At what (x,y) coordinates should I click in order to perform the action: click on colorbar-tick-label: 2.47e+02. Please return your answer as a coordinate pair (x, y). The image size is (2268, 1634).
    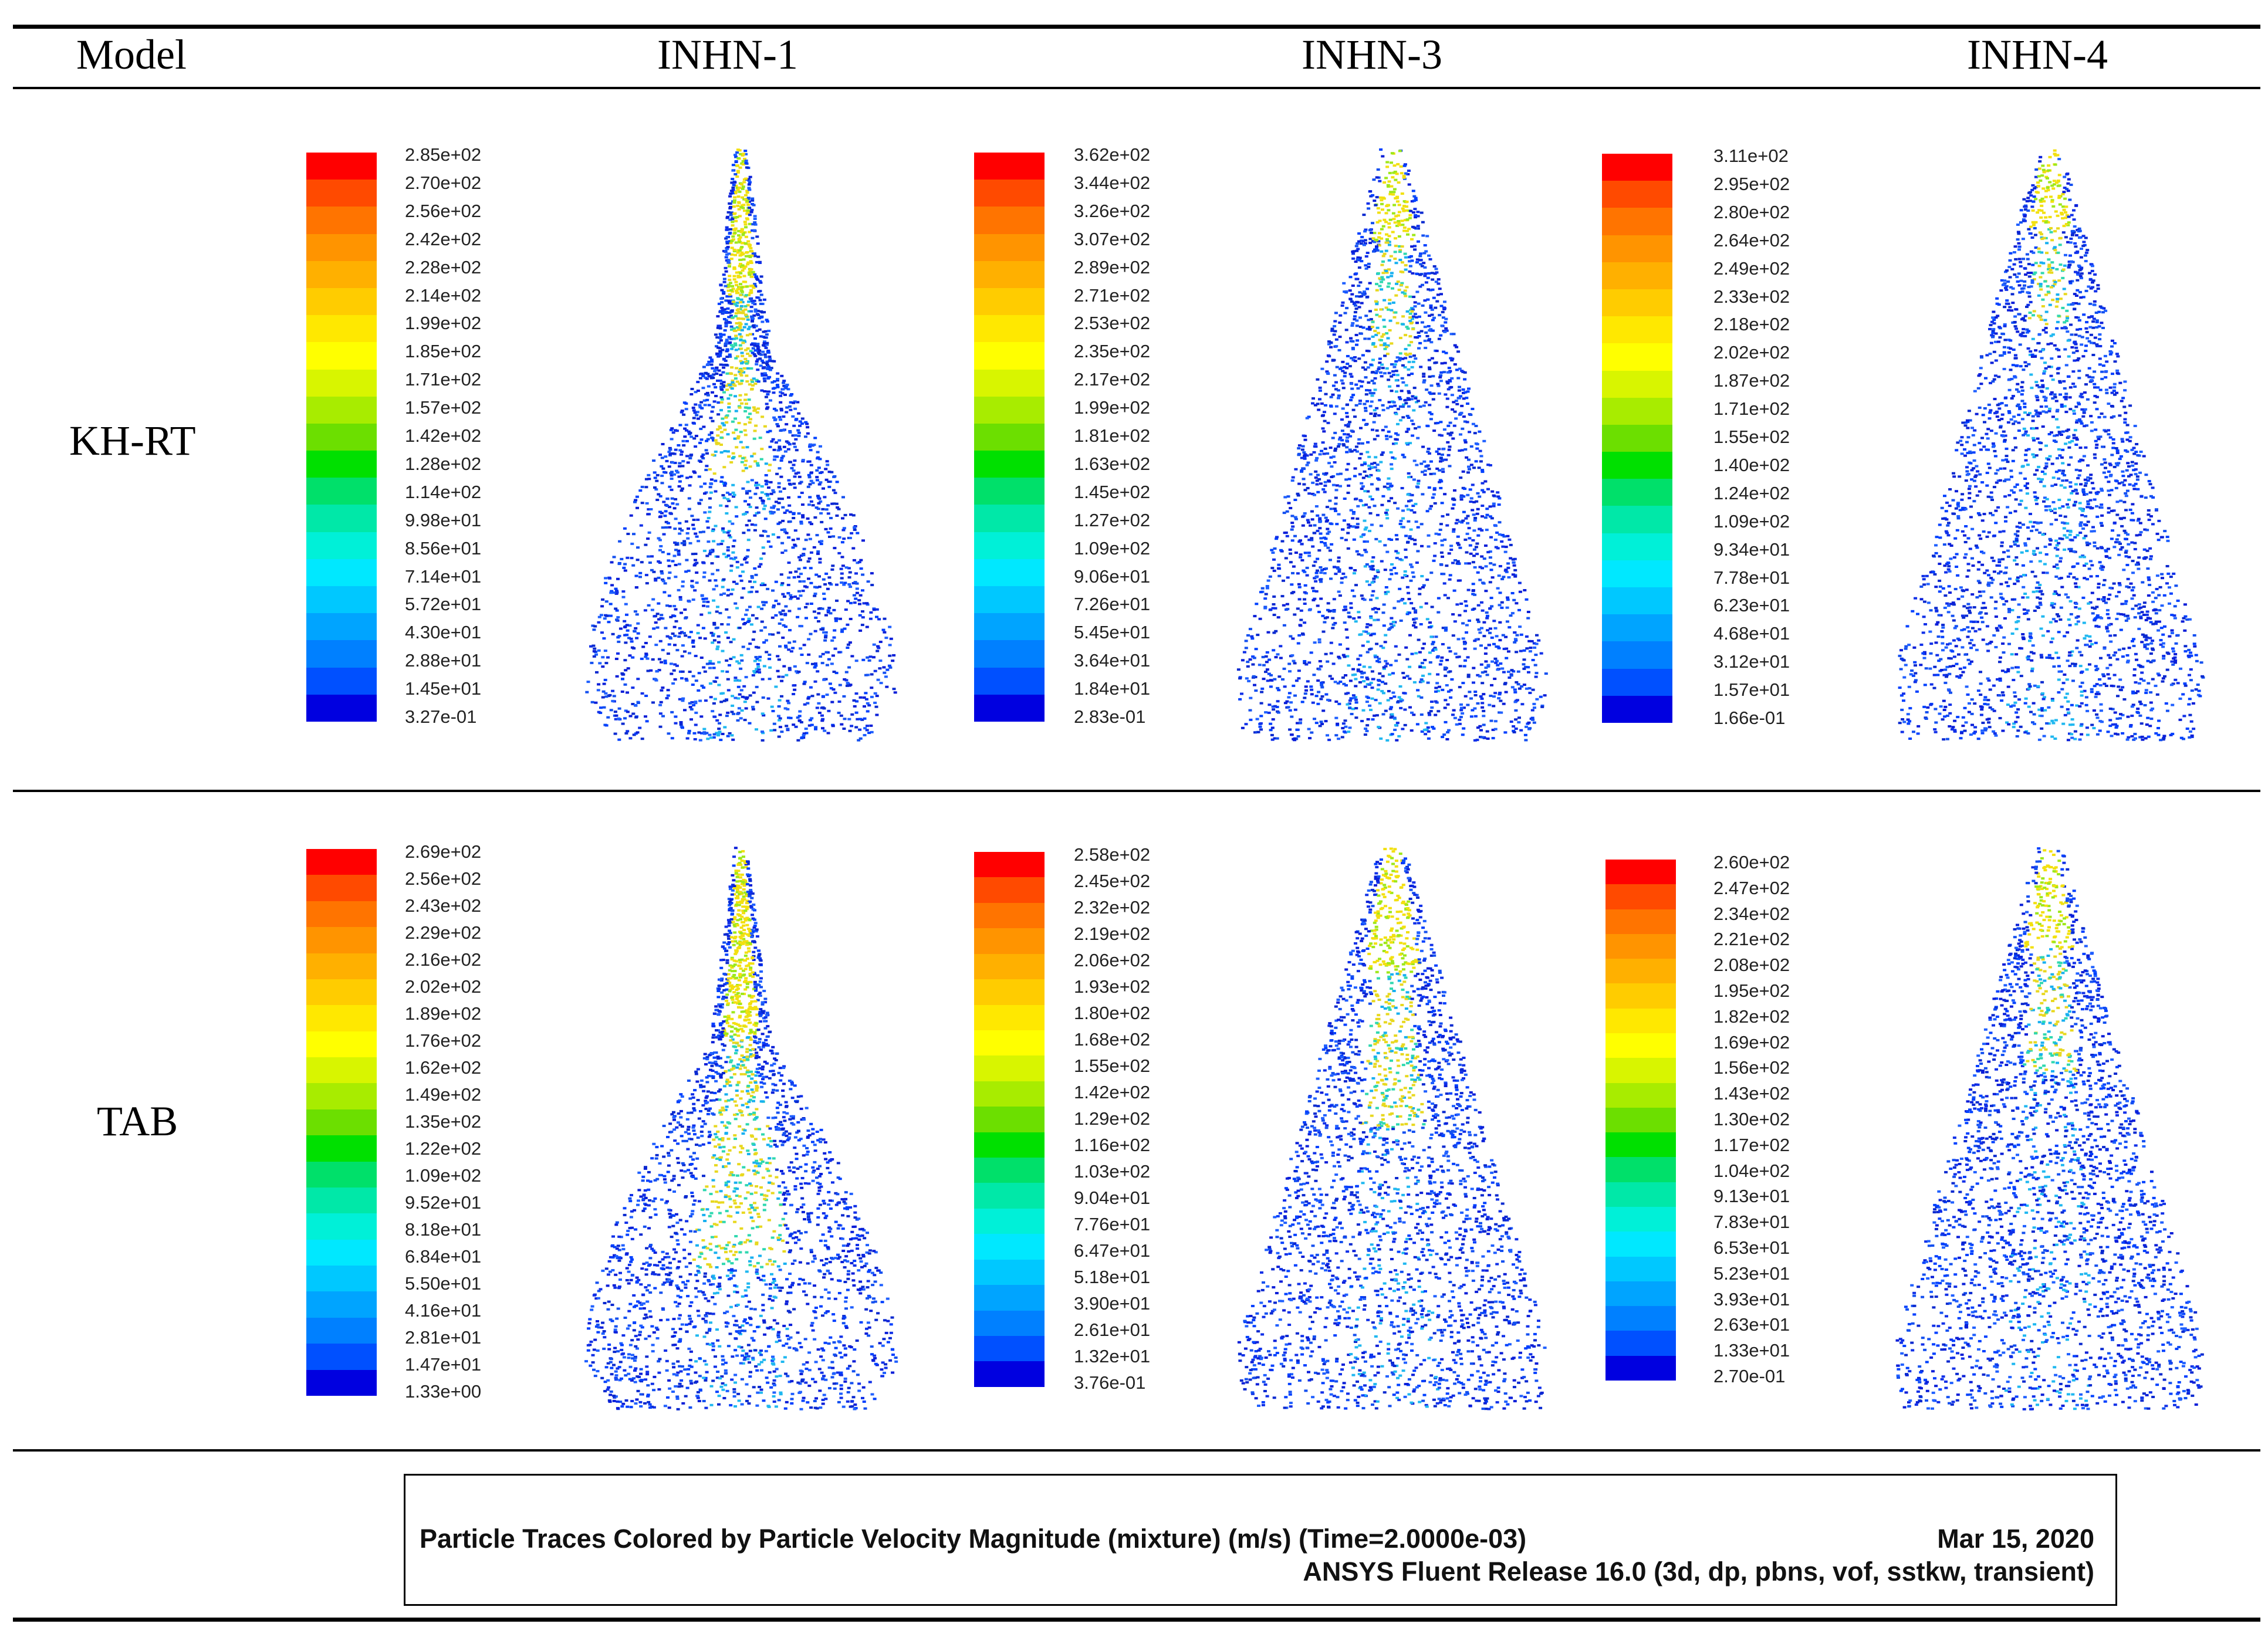
    Looking at the image, I should click on (1751, 887).